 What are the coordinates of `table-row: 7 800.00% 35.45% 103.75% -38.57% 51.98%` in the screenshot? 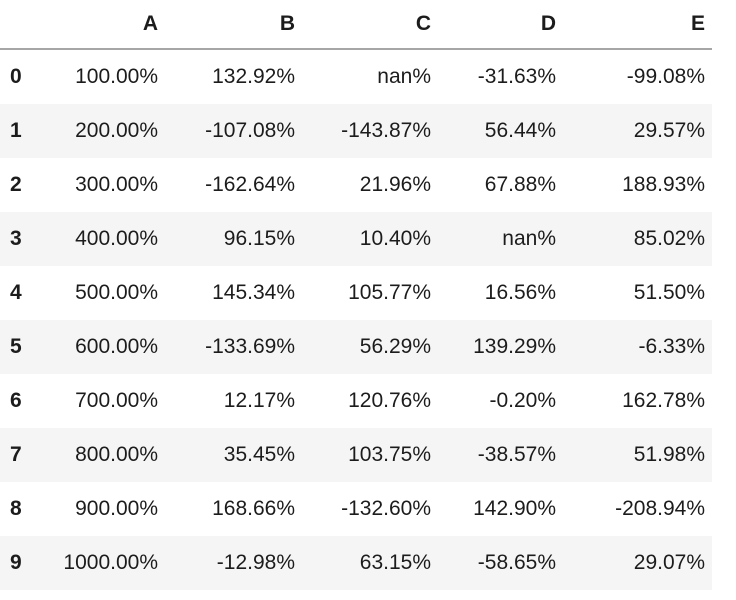 It's located at (356, 455).